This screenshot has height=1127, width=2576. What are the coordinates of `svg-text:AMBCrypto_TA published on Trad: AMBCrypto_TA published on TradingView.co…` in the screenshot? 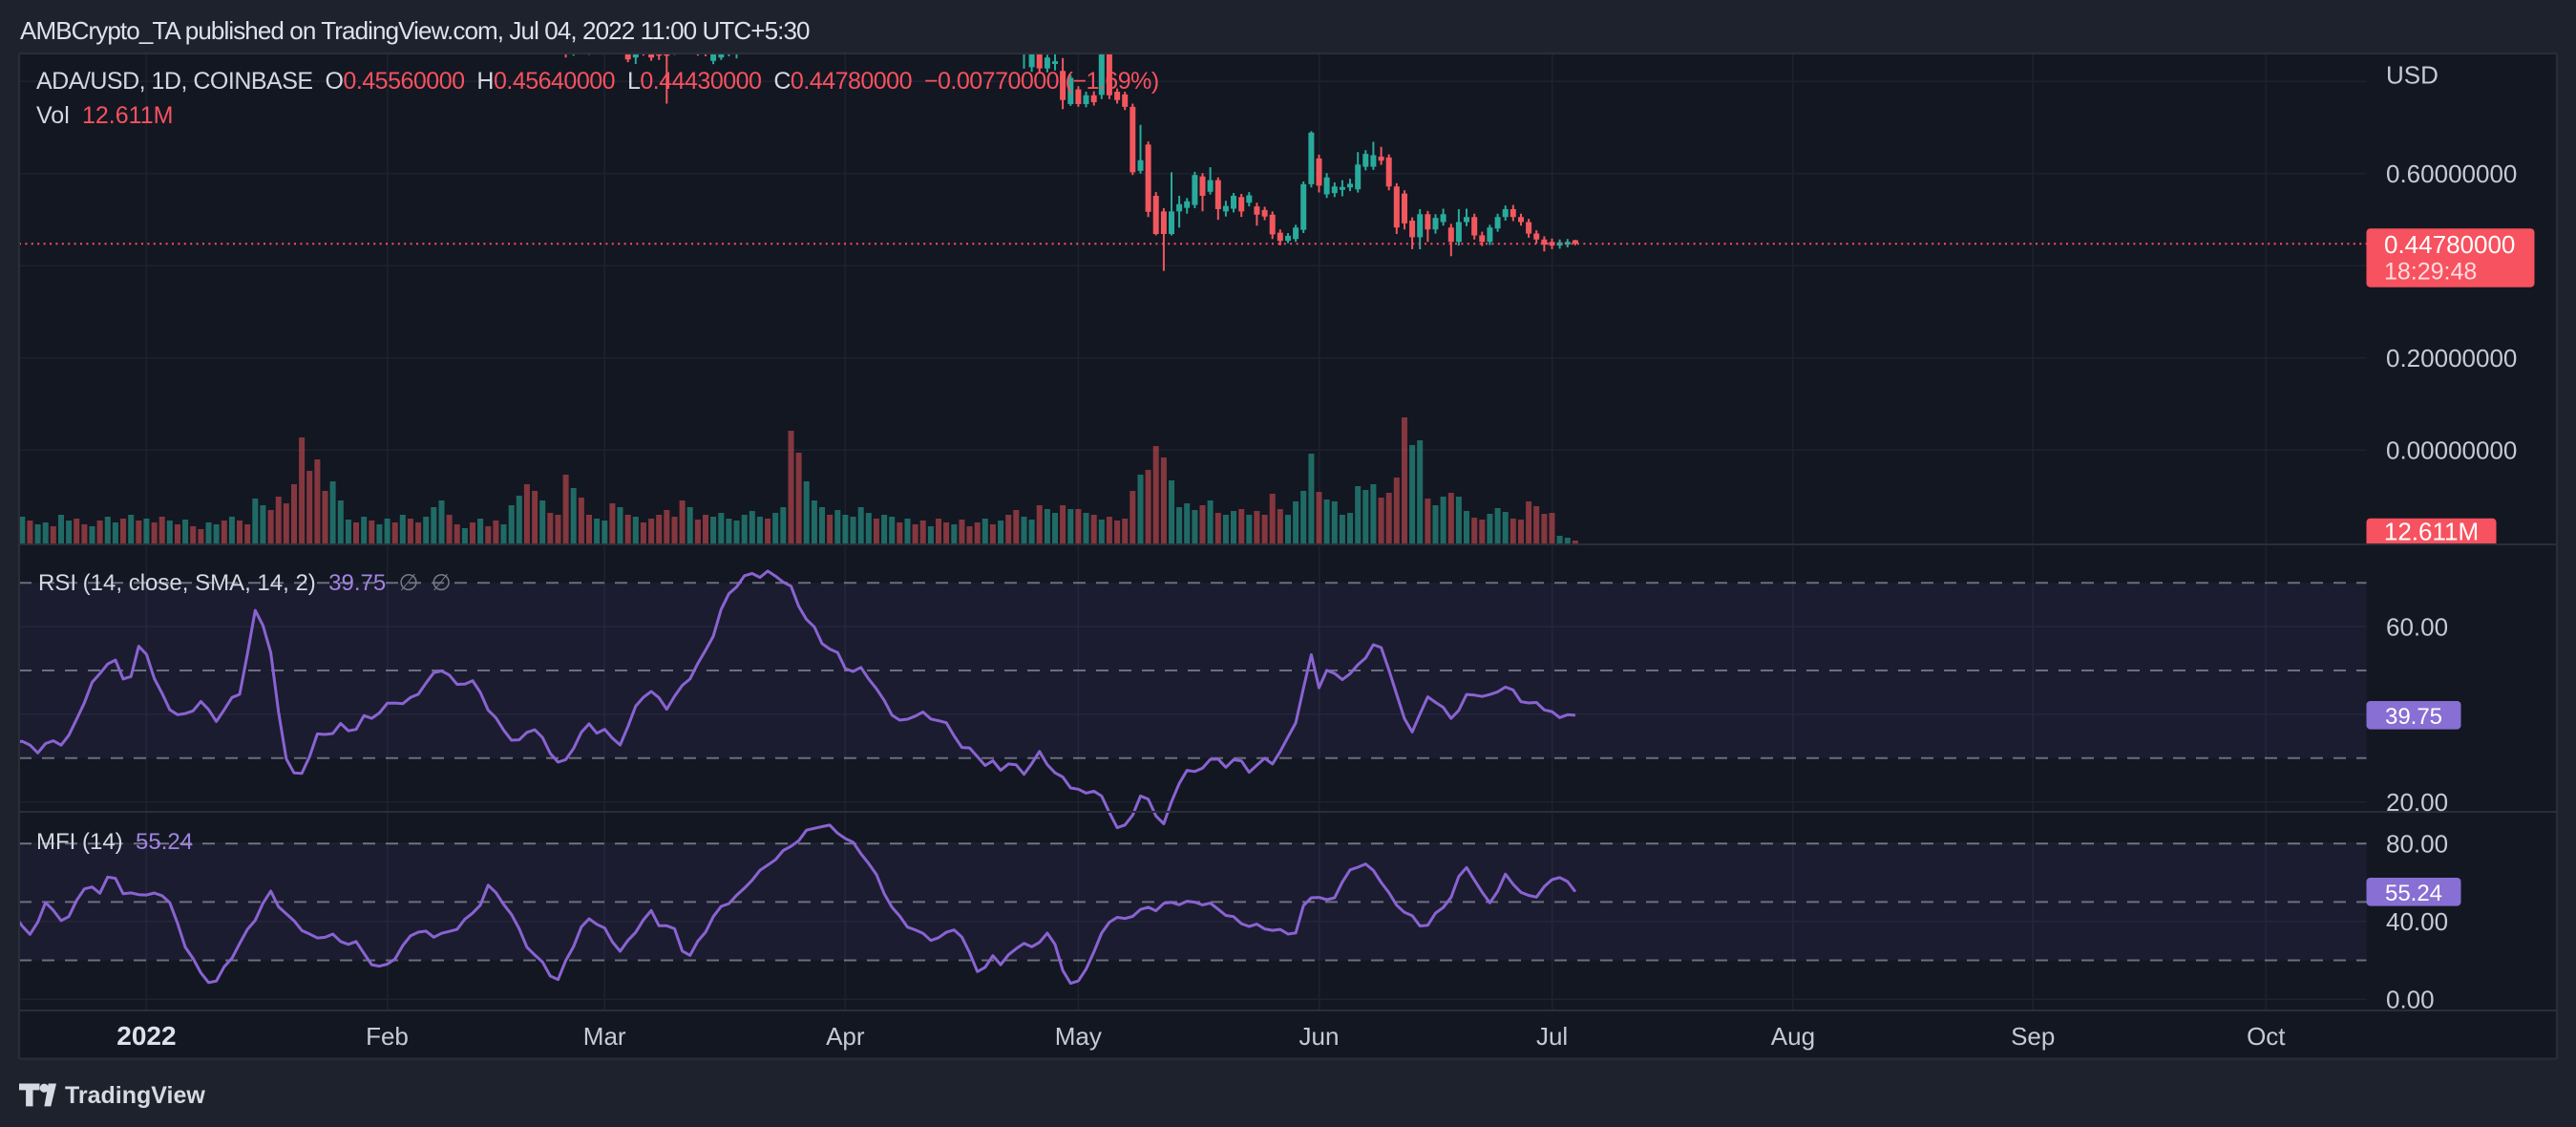 It's located at (415, 30).